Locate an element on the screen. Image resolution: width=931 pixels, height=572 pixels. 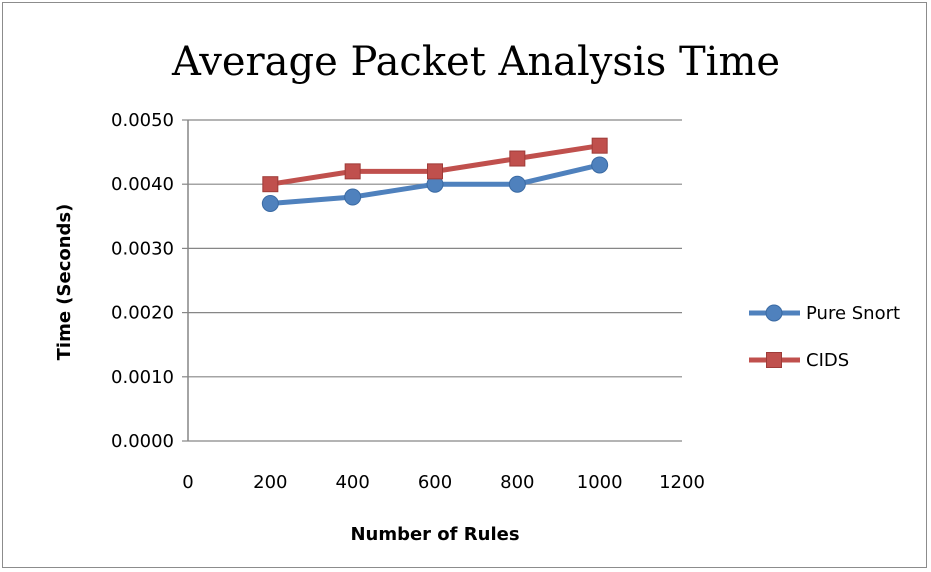
x-tick-label: 800 is located at coordinates (517, 482).